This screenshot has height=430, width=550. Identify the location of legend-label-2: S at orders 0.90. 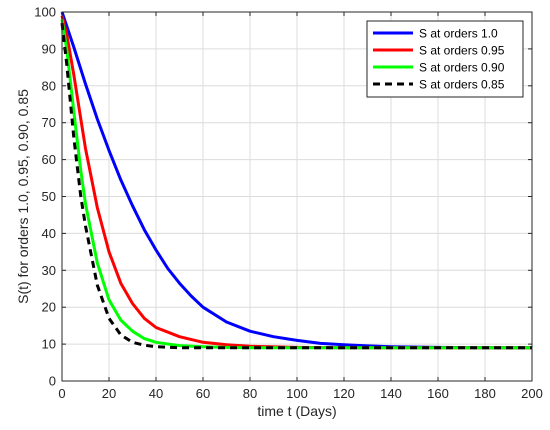
(462, 68).